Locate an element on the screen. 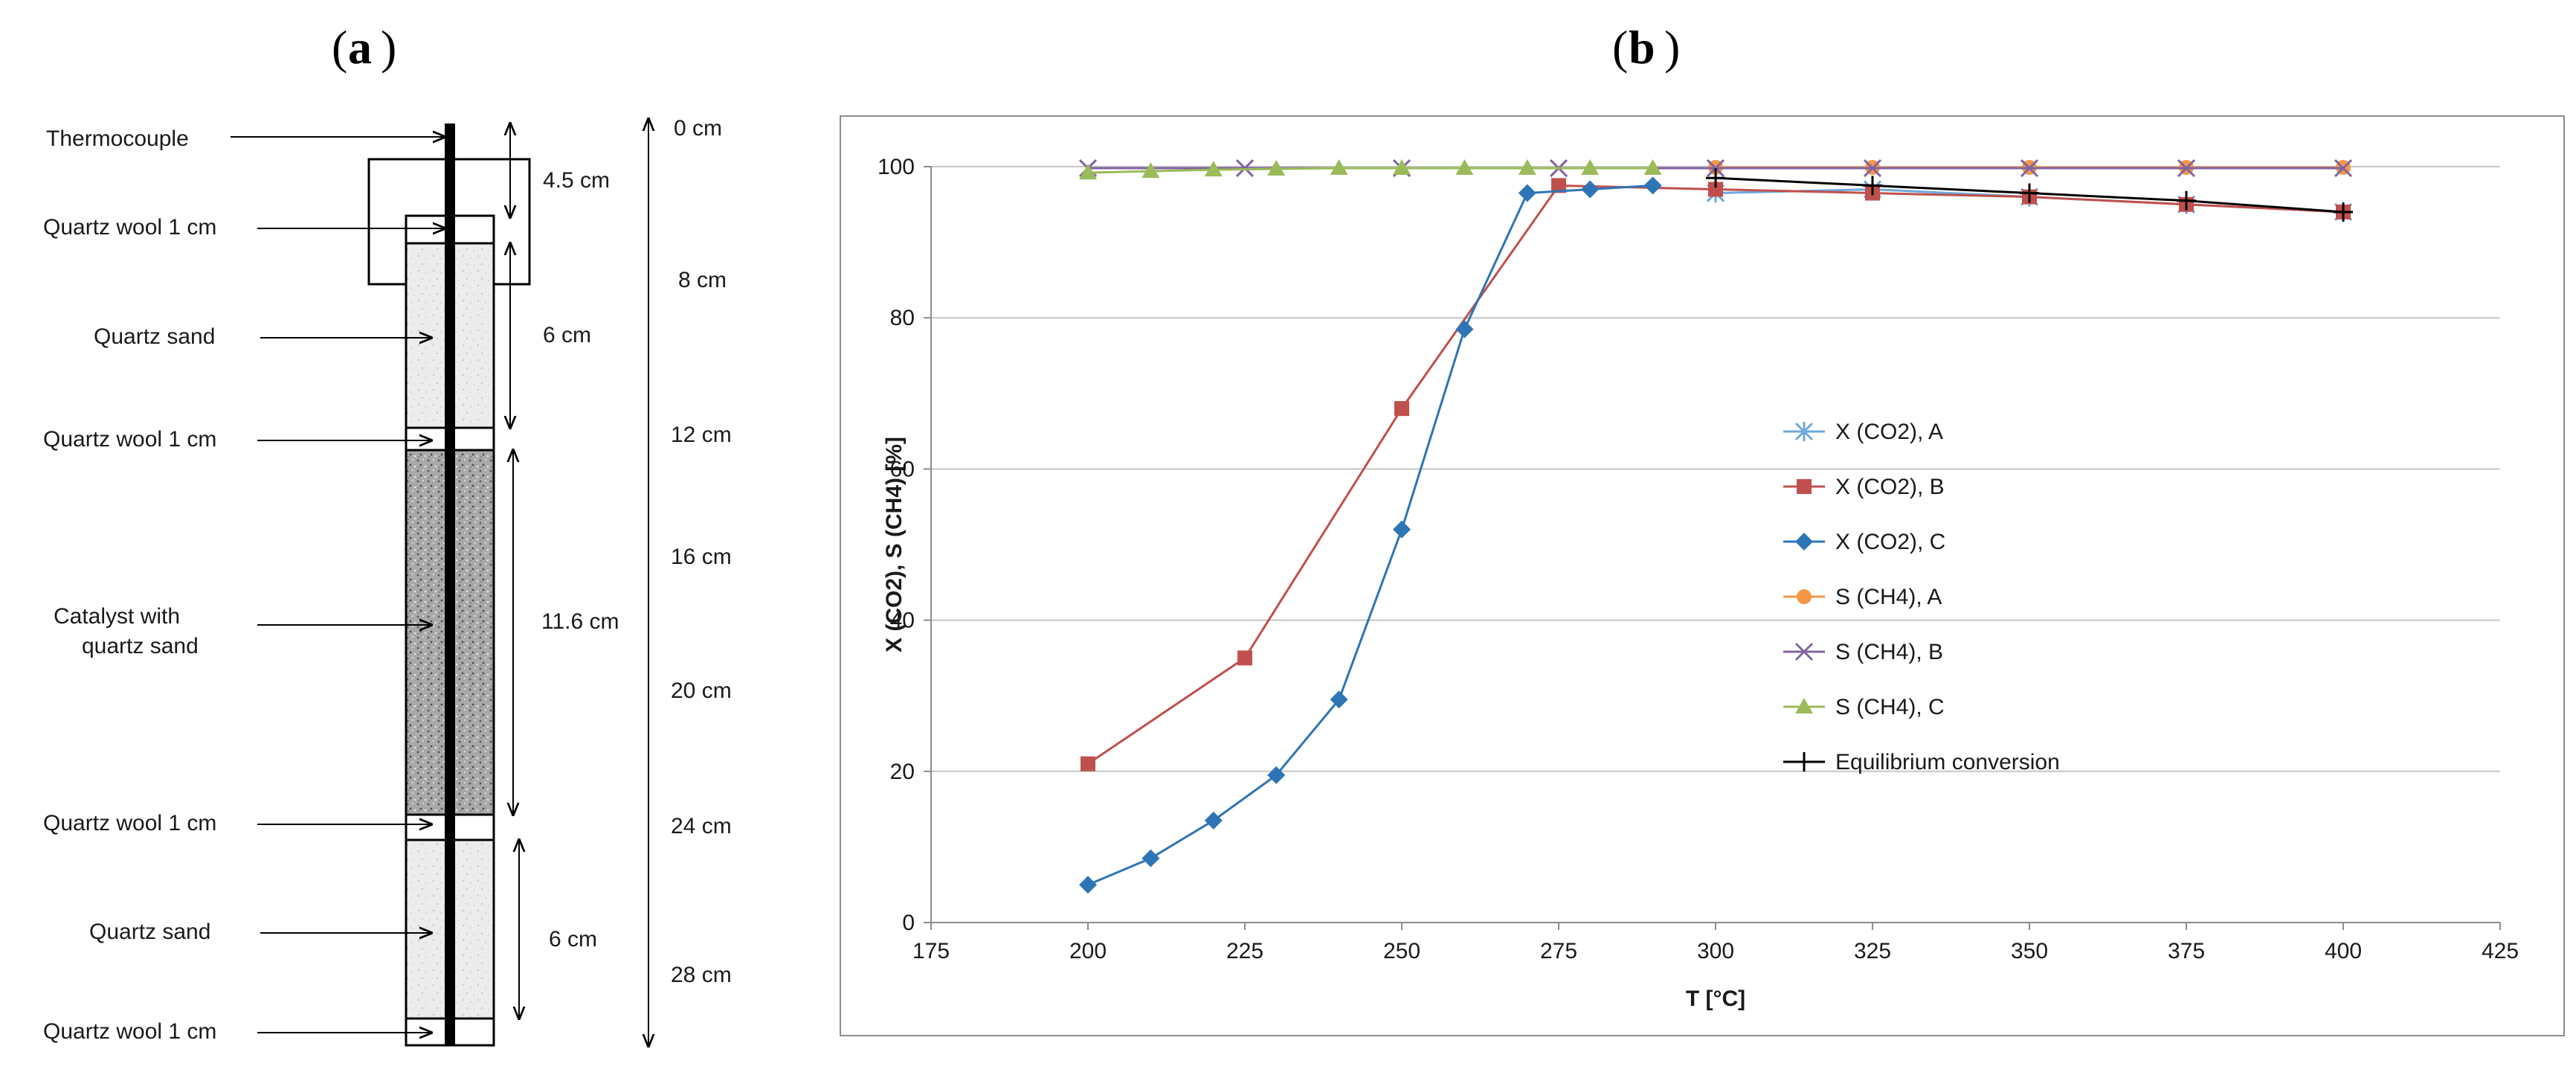  legend-item: S (CH4), C is located at coordinates (1864, 707).